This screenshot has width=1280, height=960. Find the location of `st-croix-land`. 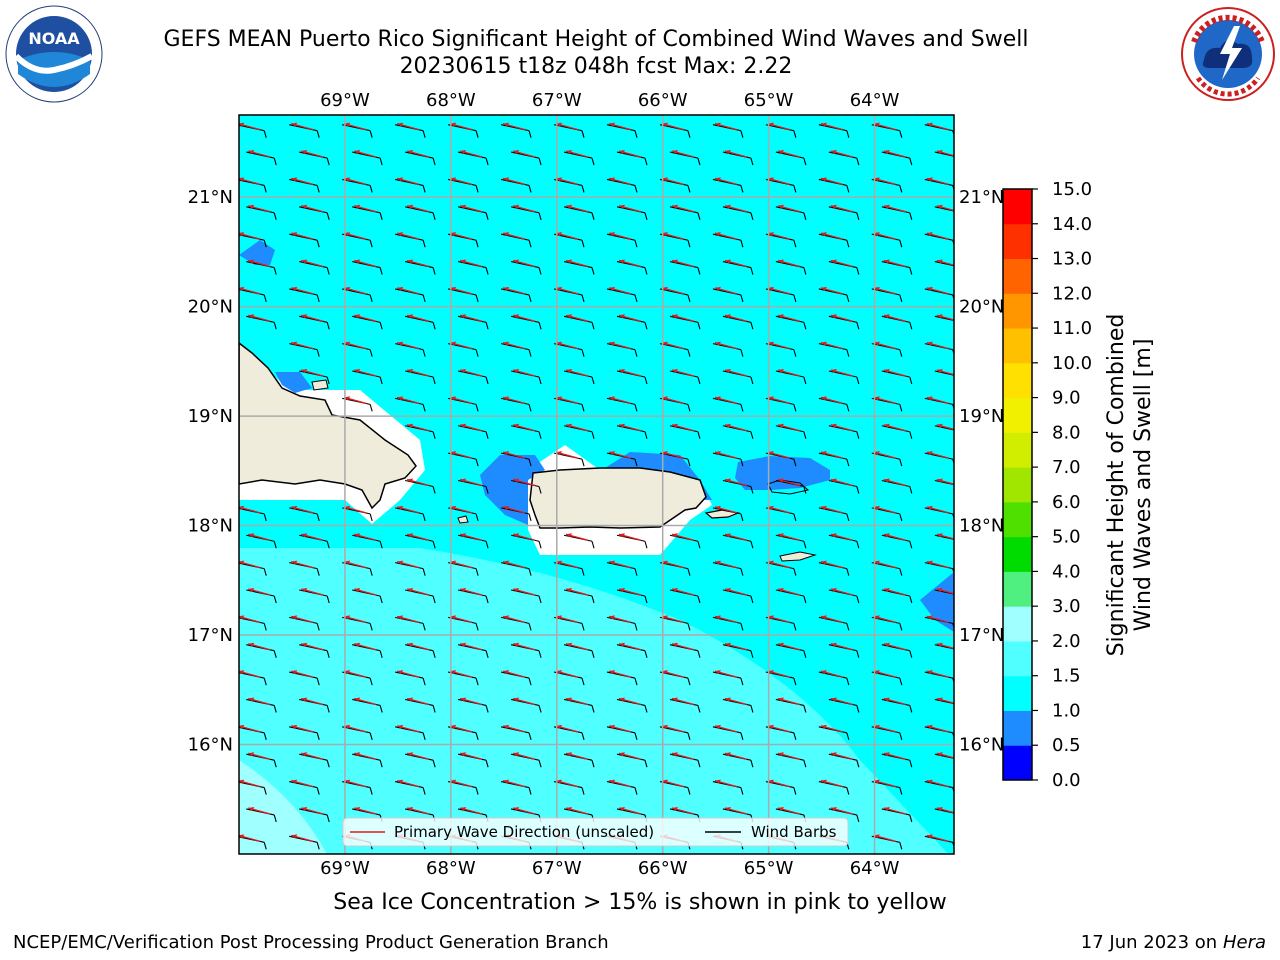

st-croix-land is located at coordinates (798, 556).